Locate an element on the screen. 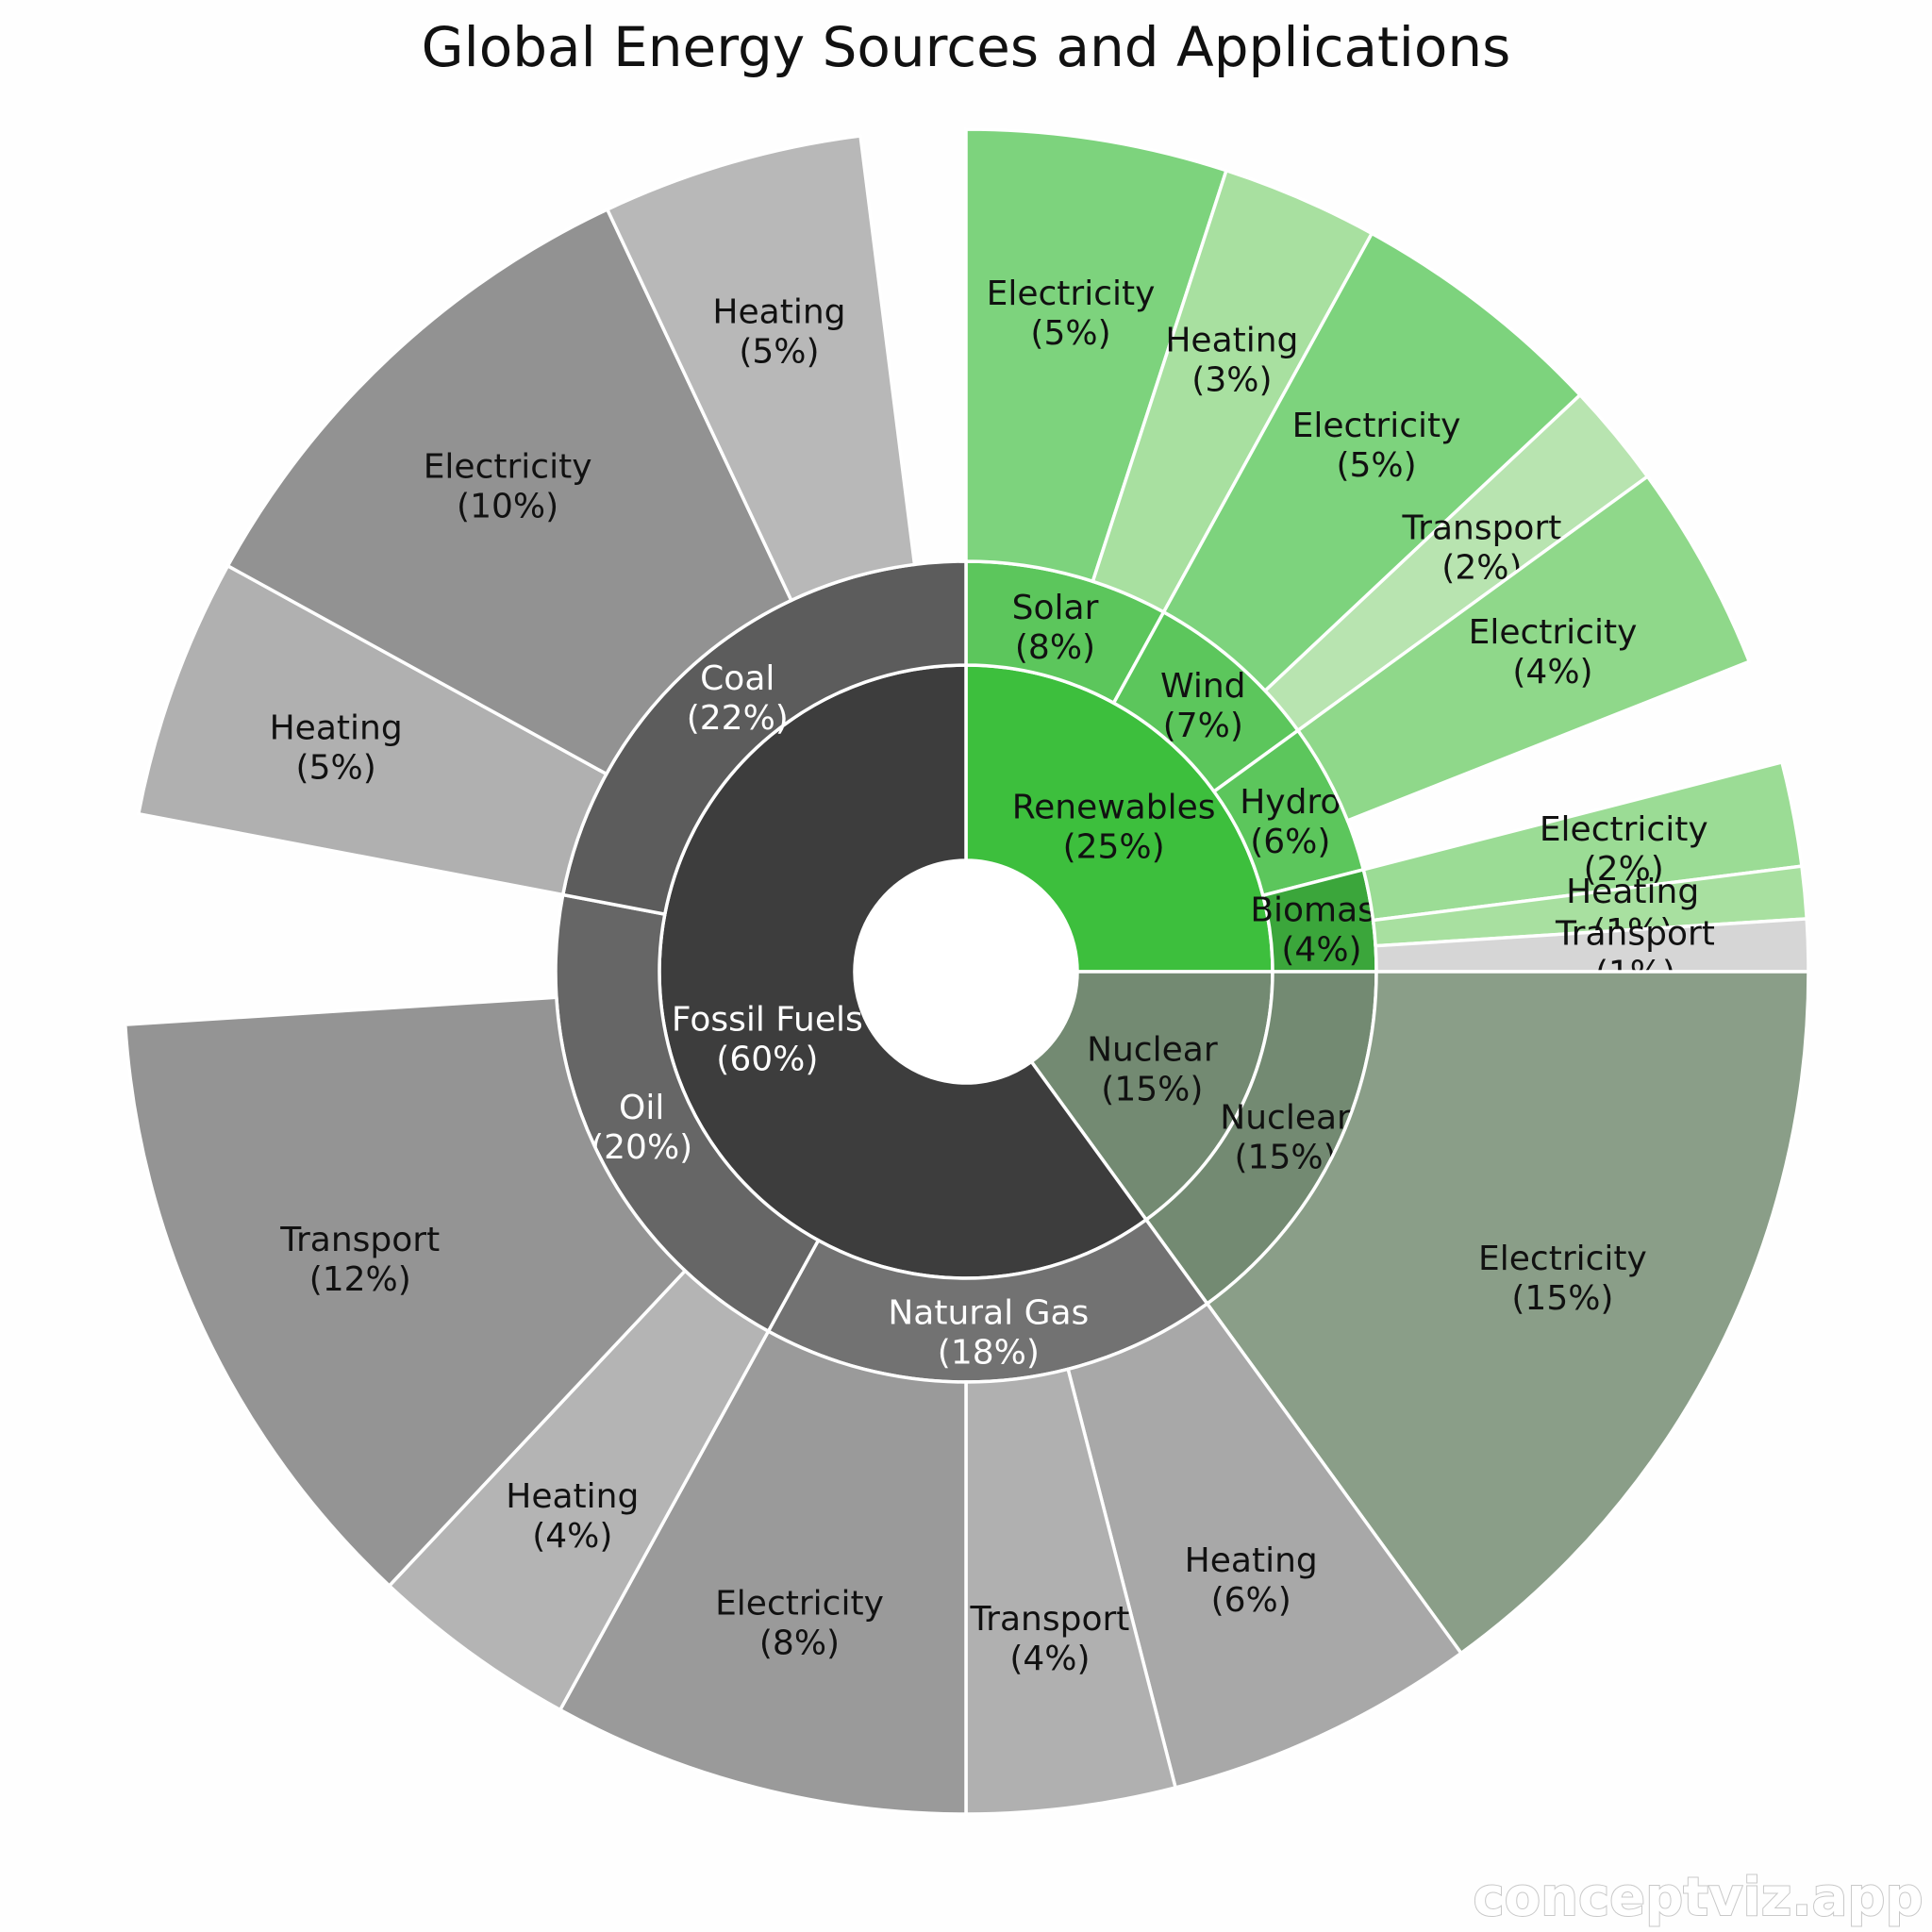 The height and width of the screenshot is (1932, 1932). label-name: Oil is located at coordinates (642, 1108).